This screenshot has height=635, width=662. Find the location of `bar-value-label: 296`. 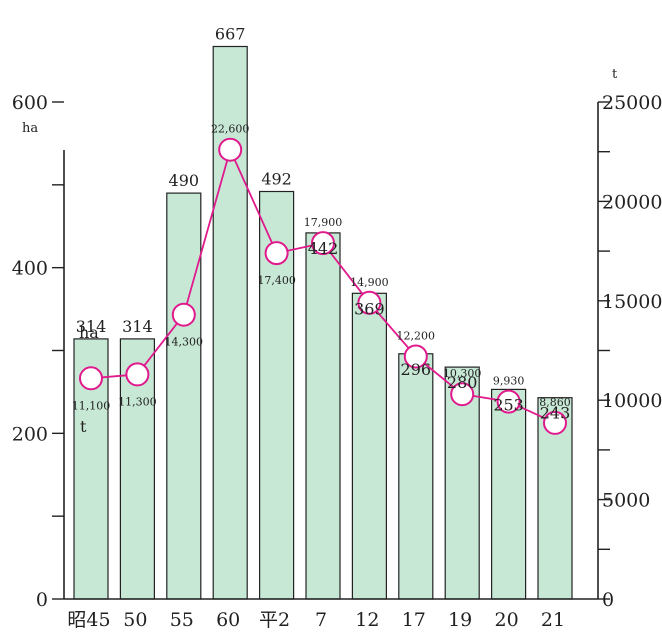

bar-value-label: 296 is located at coordinates (416, 369).